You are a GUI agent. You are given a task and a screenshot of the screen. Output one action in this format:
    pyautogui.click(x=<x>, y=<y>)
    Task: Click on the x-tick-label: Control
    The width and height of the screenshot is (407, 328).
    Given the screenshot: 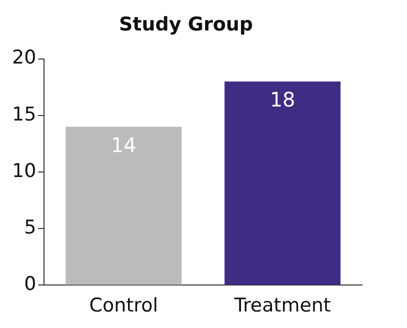 What is the action you would take?
    pyautogui.click(x=123, y=305)
    